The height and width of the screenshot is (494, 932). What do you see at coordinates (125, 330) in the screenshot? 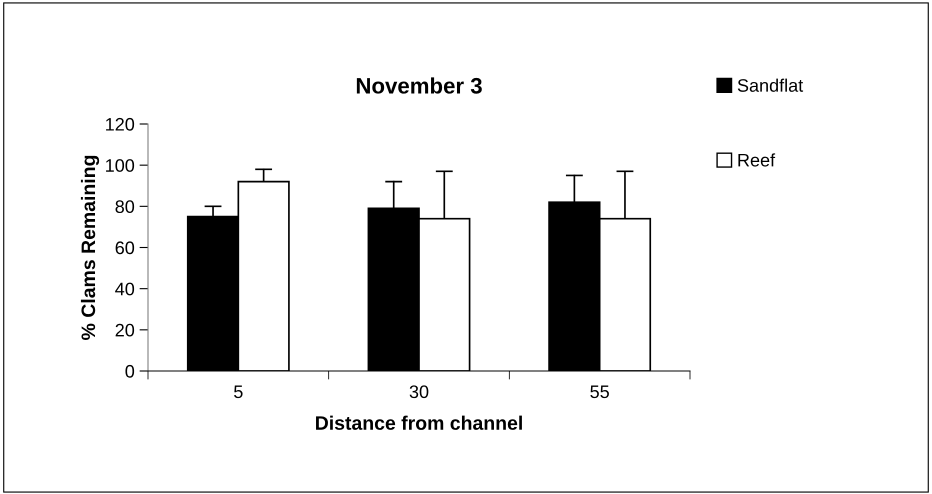
I see `y-tick-label: 20` at bounding box center [125, 330].